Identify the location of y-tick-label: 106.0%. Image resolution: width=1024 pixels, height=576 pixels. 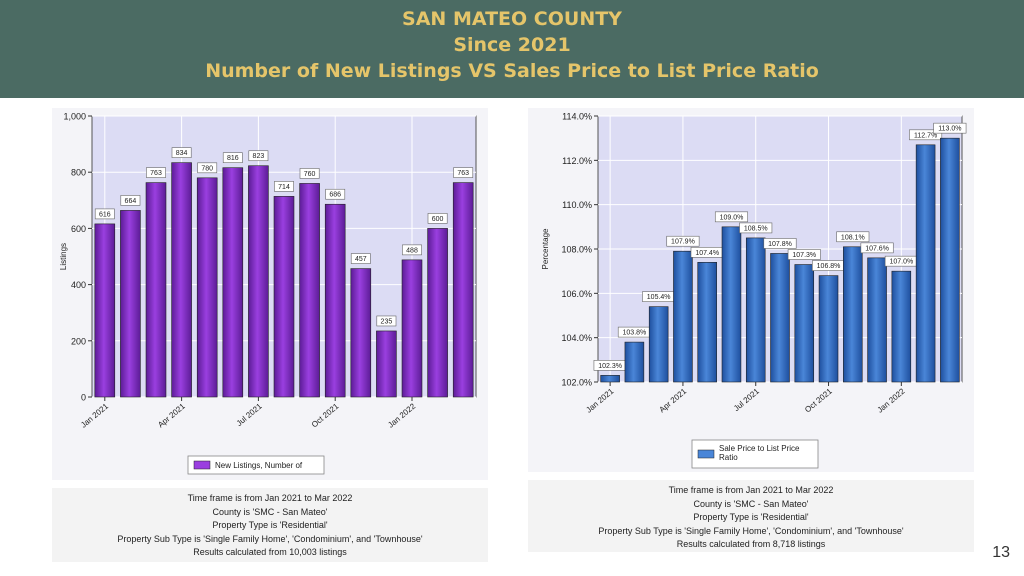
(576, 294).